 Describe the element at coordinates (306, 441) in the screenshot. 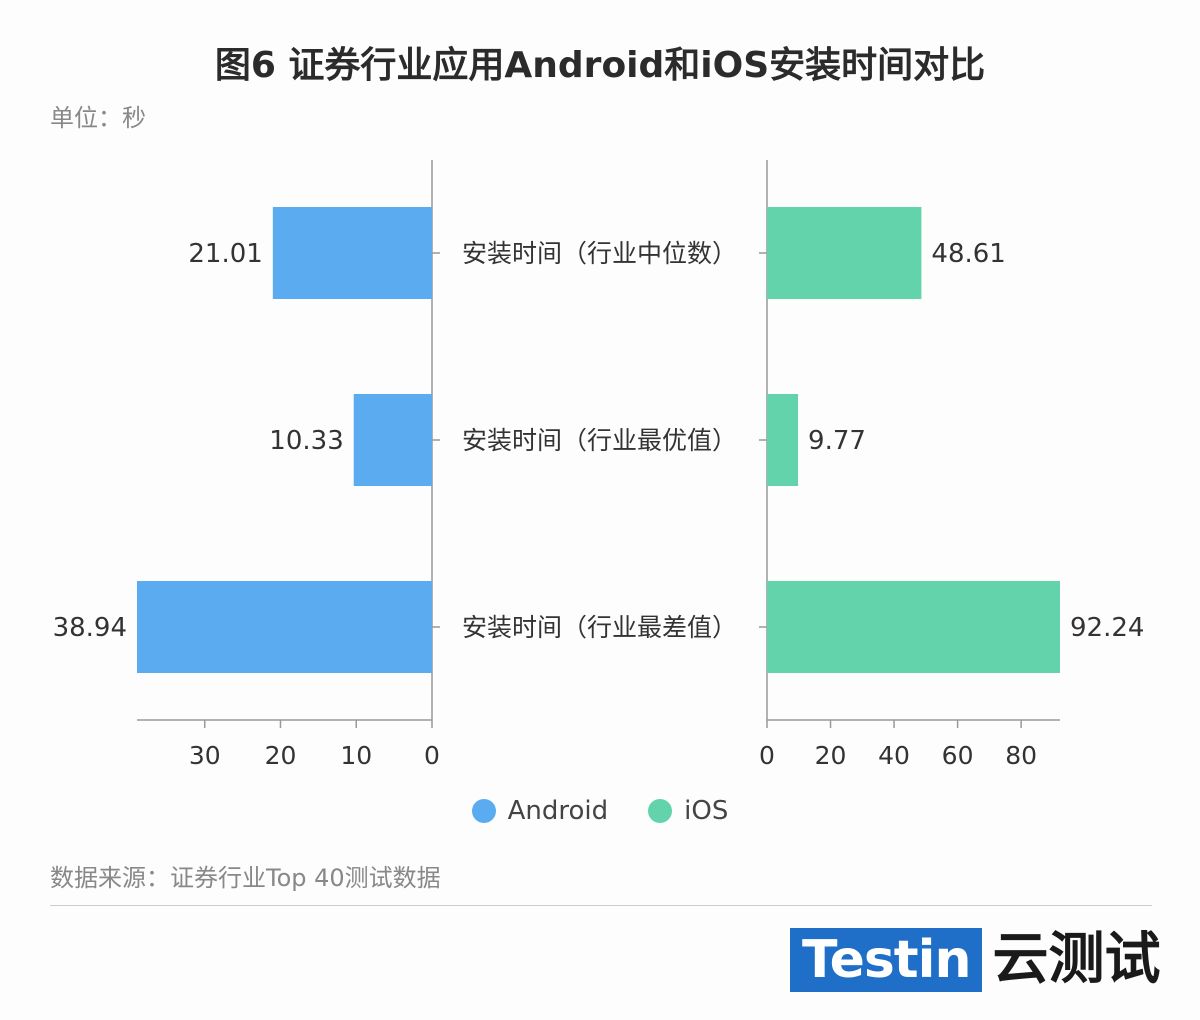

I see `data-label-android: 10.33` at that location.